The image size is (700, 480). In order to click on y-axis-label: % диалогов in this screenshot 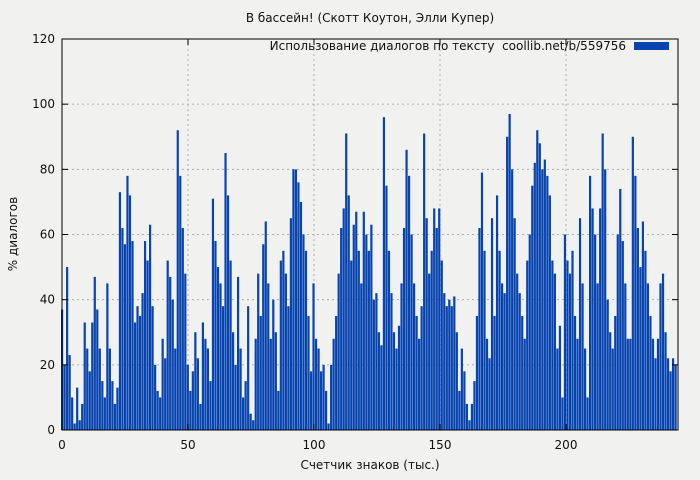, I will do `click(13, 234)`.